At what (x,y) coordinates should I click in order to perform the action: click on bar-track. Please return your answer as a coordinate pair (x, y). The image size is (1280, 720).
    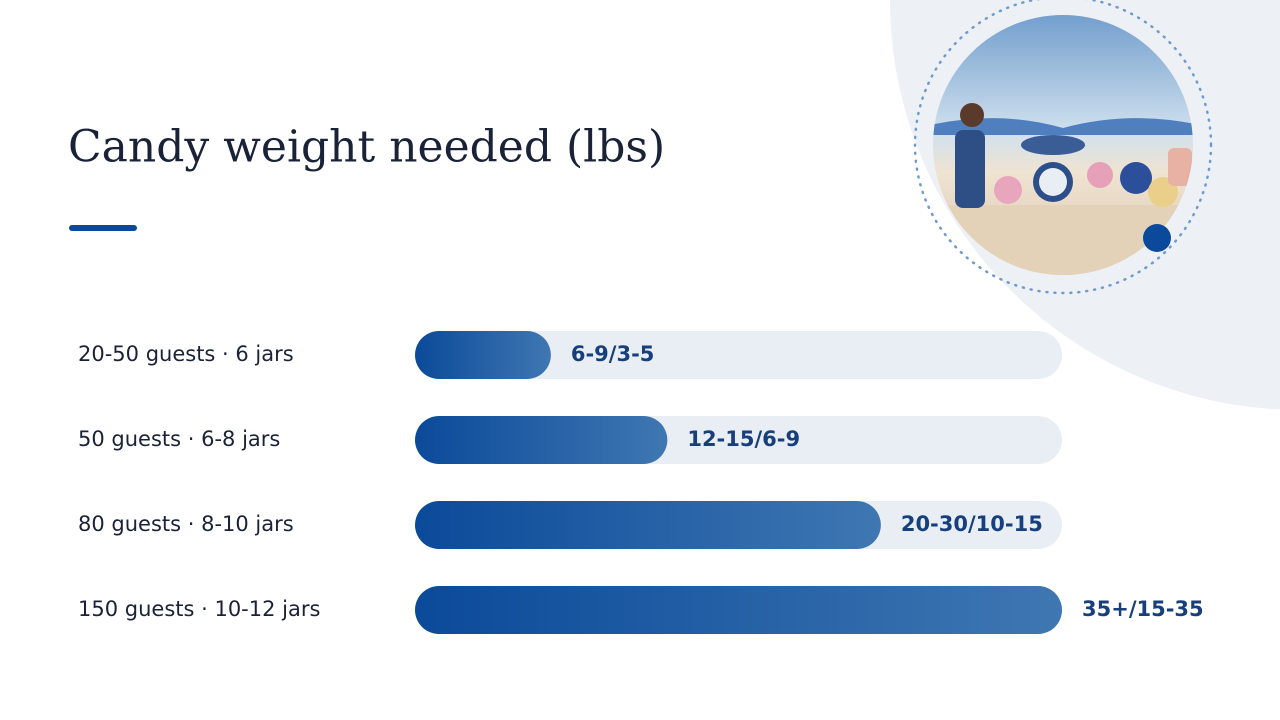
    Looking at the image, I should click on (738, 355).